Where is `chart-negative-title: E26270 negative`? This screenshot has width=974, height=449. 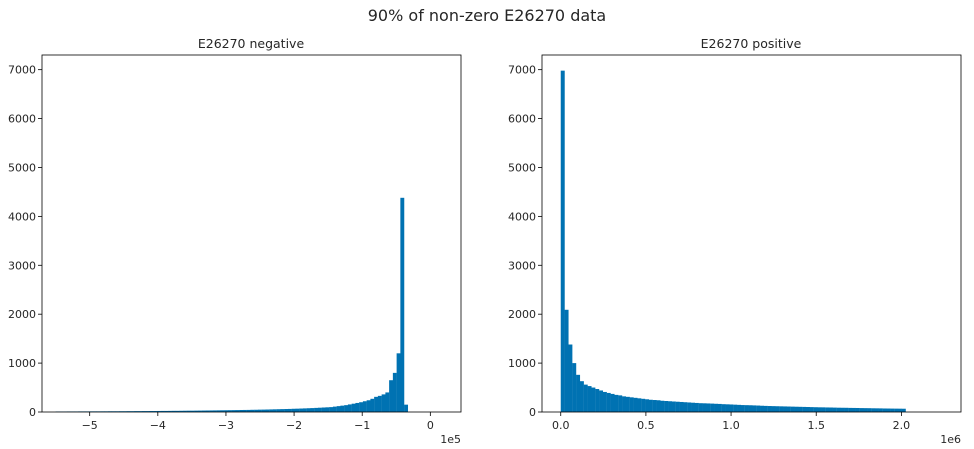 chart-negative-title: E26270 negative is located at coordinates (251, 43).